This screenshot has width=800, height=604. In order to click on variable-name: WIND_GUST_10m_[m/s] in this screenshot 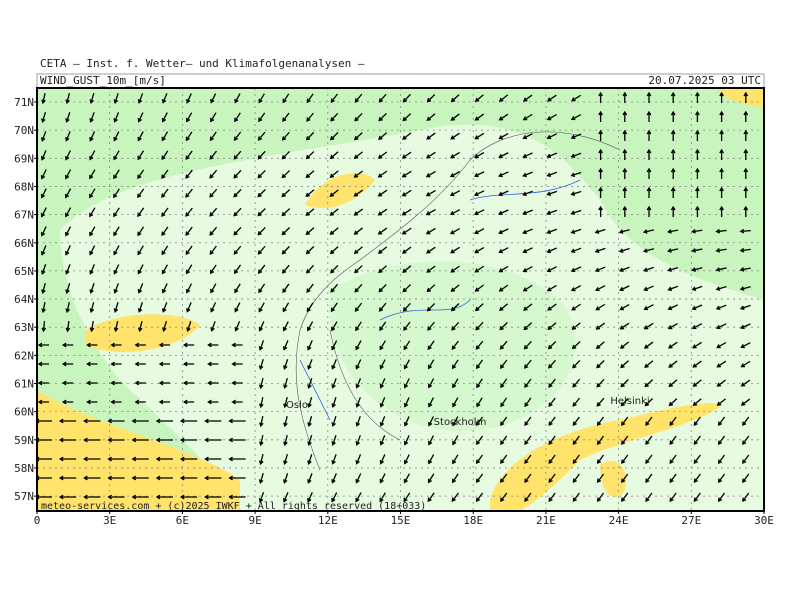, I will do `click(103, 80)`.